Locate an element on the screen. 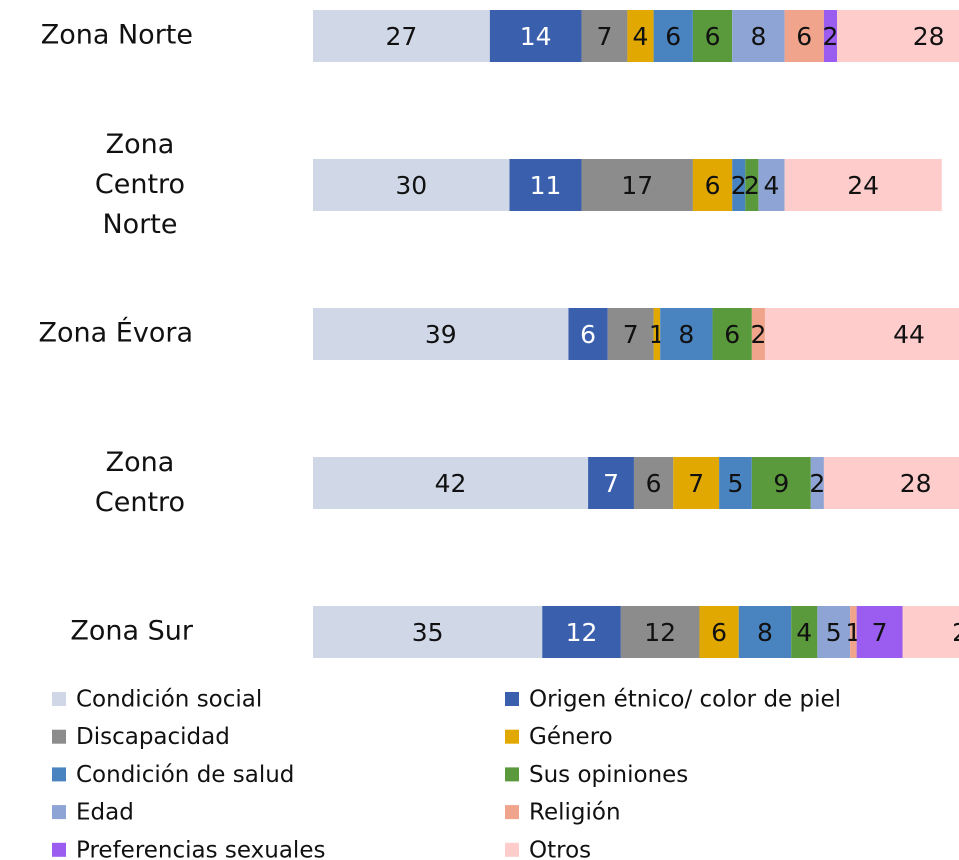  legend-label: Origen étnico/ color de piel is located at coordinates (685, 700).